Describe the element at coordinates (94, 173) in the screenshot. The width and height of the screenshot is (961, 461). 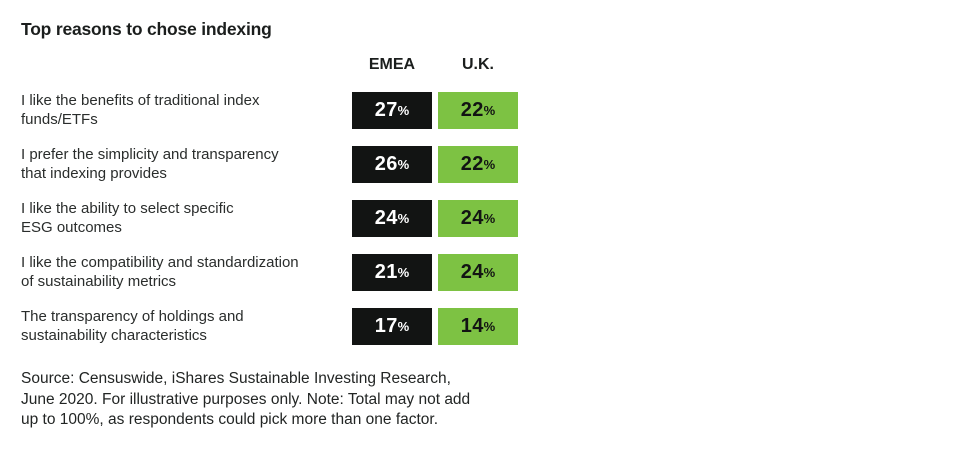
I see `row-label-line: that indexing provides` at that location.